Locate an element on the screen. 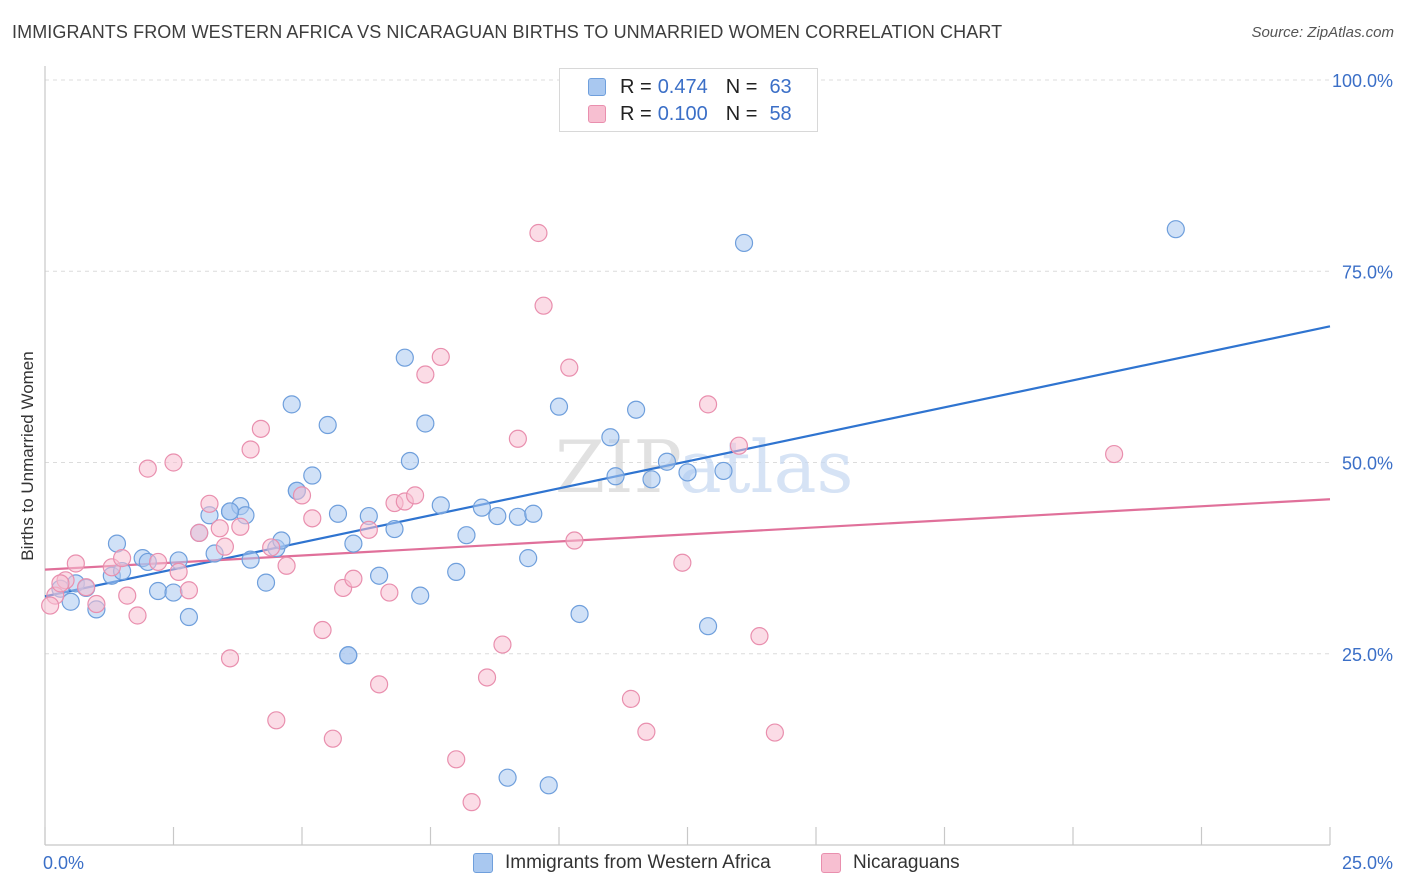 Image resolution: width=1406 pixels, height=892 pixels. y-tick-label: 100.0% is located at coordinates (1362, 81).